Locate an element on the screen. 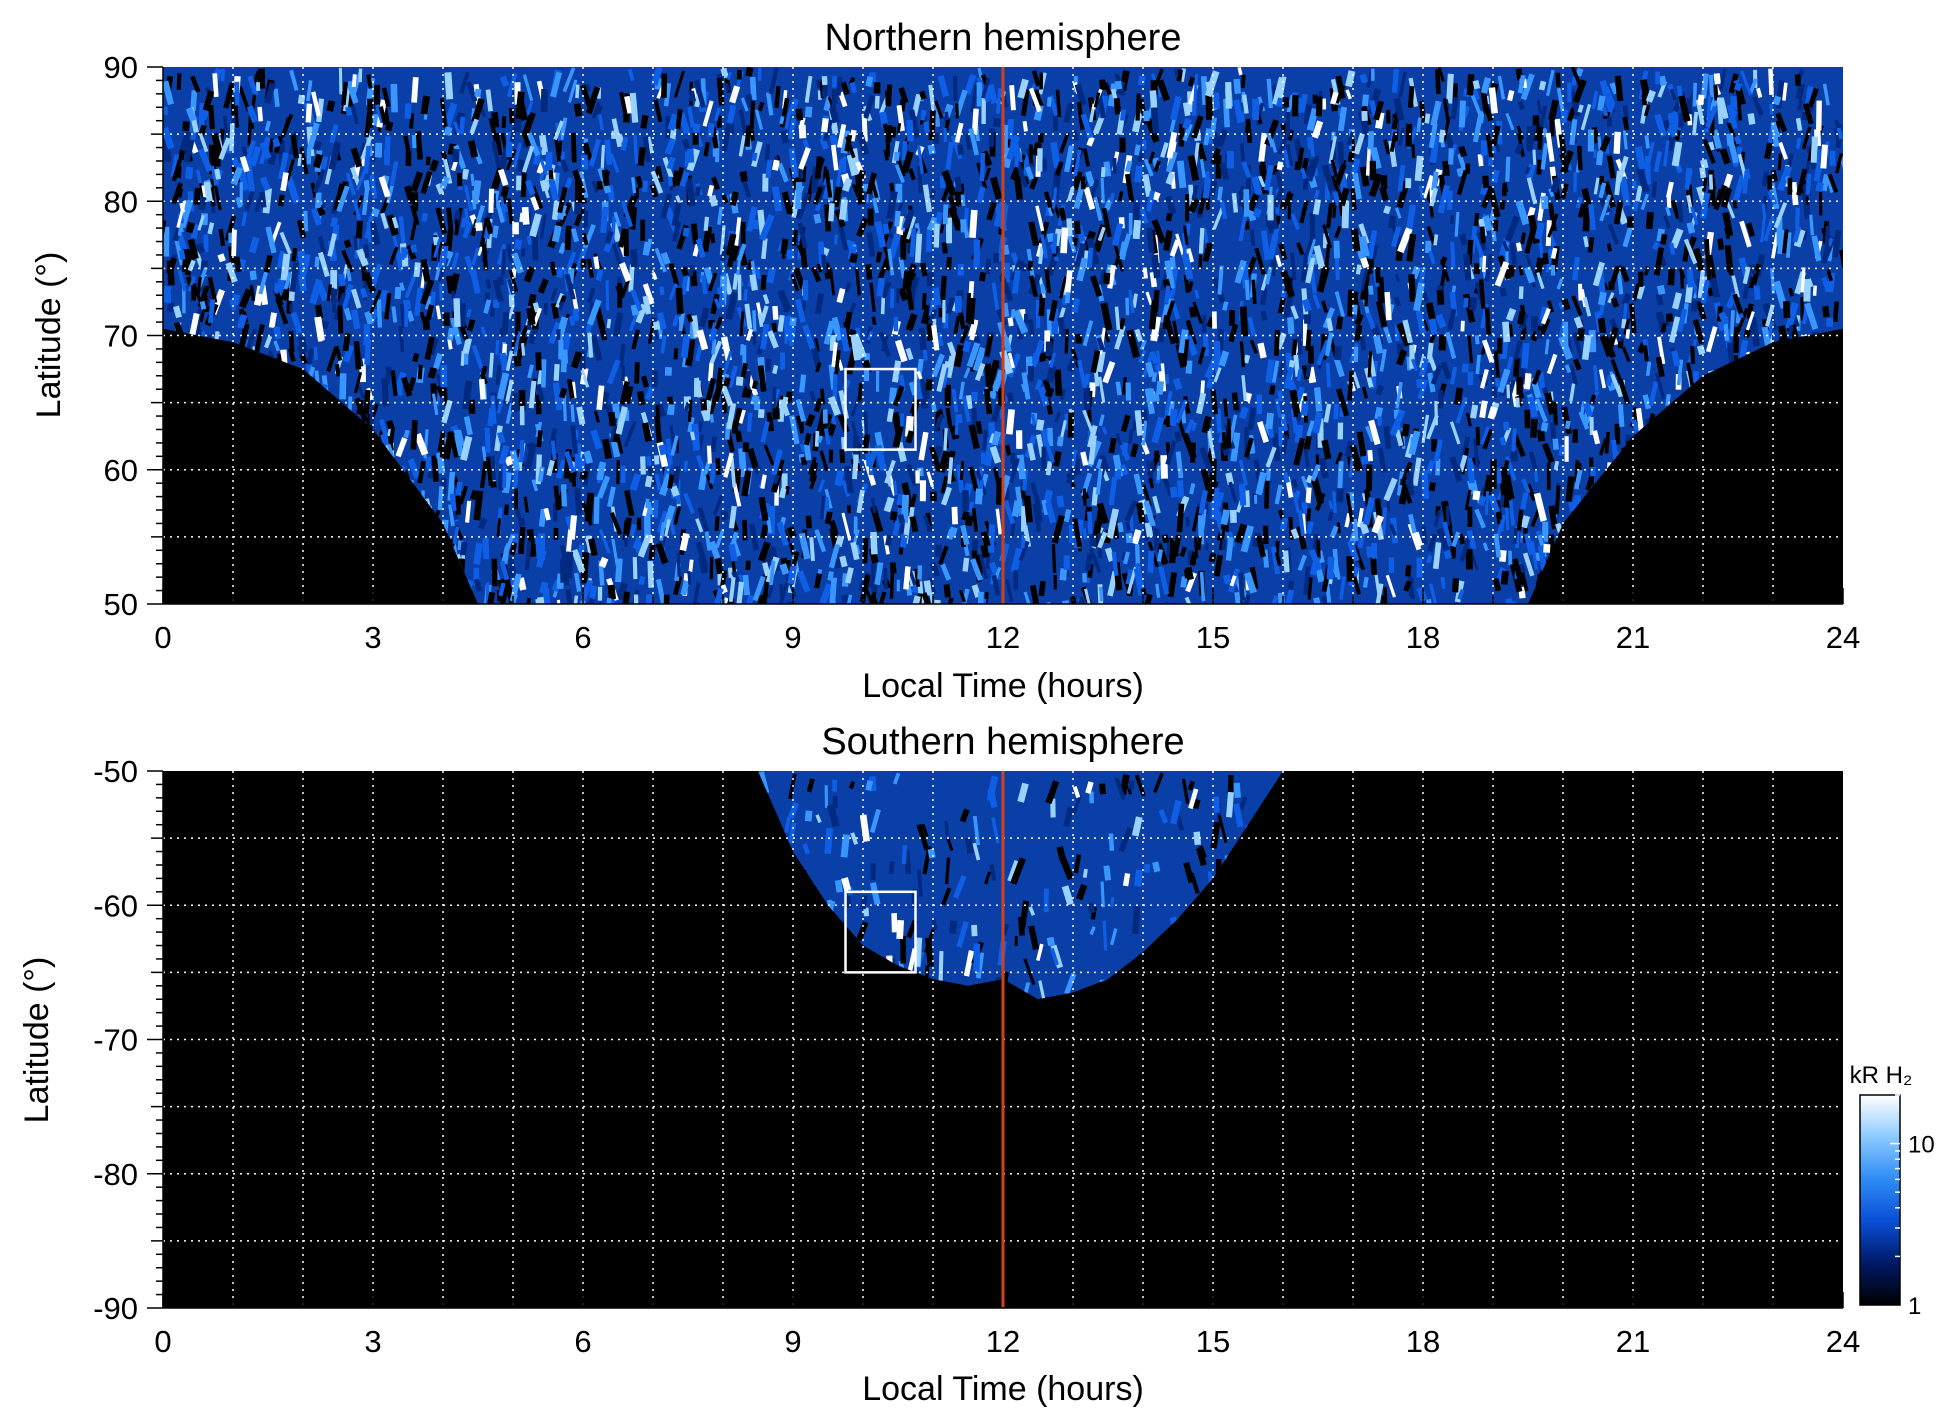 This screenshot has height=1428, width=1950. y-tick-label: -80 is located at coordinates (115, 1174).